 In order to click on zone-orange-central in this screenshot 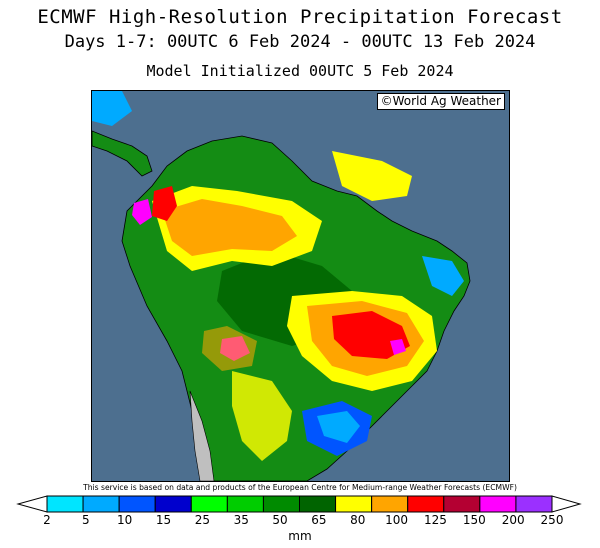, I will do `click(229, 348)`.